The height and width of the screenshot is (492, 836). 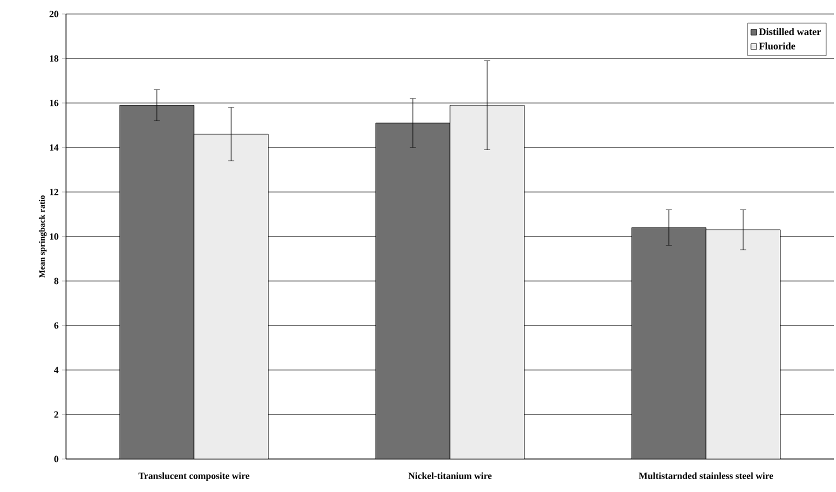 I want to click on x-tick-label: Translucent composite wire, so click(x=194, y=476).